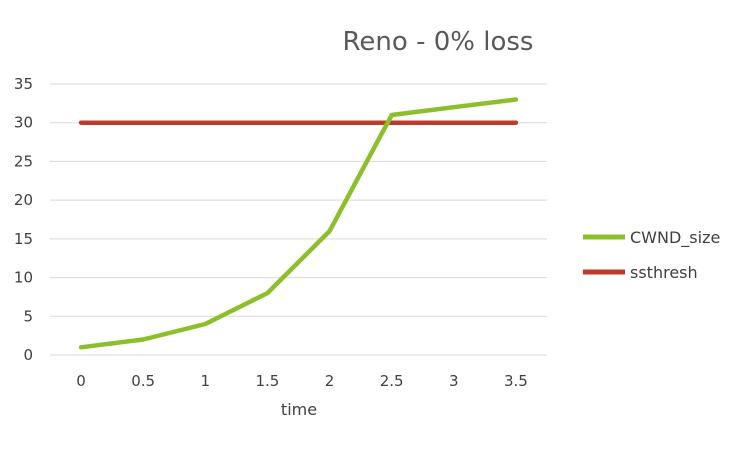  I want to click on y-tick-label: 30, so click(23, 123).